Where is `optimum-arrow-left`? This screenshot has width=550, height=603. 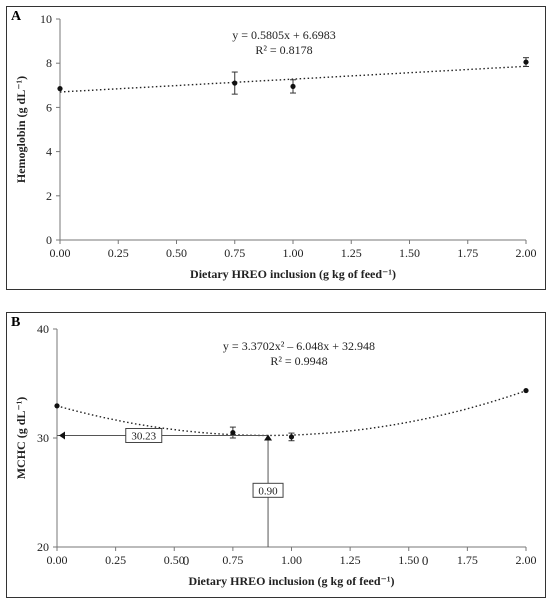 optimum-arrow-left is located at coordinates (62, 435).